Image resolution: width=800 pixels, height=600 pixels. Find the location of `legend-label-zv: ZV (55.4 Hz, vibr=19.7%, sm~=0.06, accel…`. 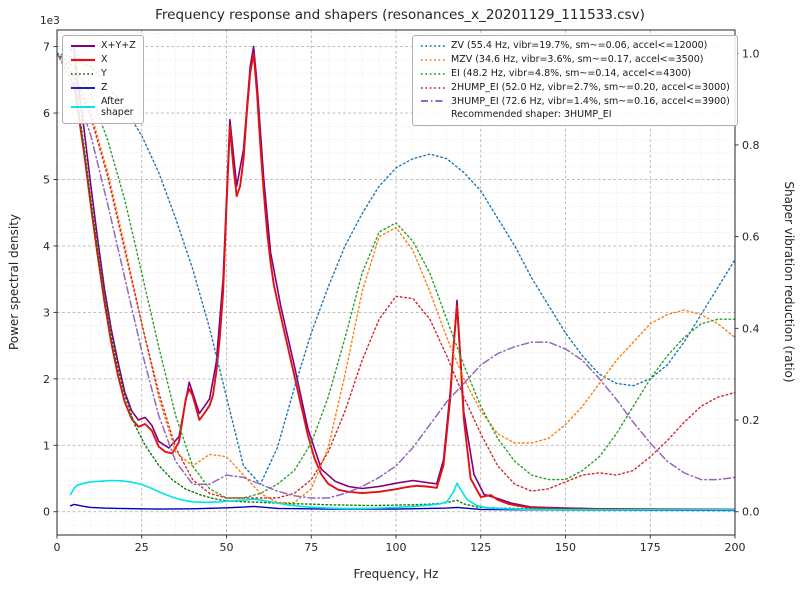

legend-label-zv: ZV (55.4 Hz, vibr=19.7%, sm~=0.06, accel… is located at coordinates (579, 45).